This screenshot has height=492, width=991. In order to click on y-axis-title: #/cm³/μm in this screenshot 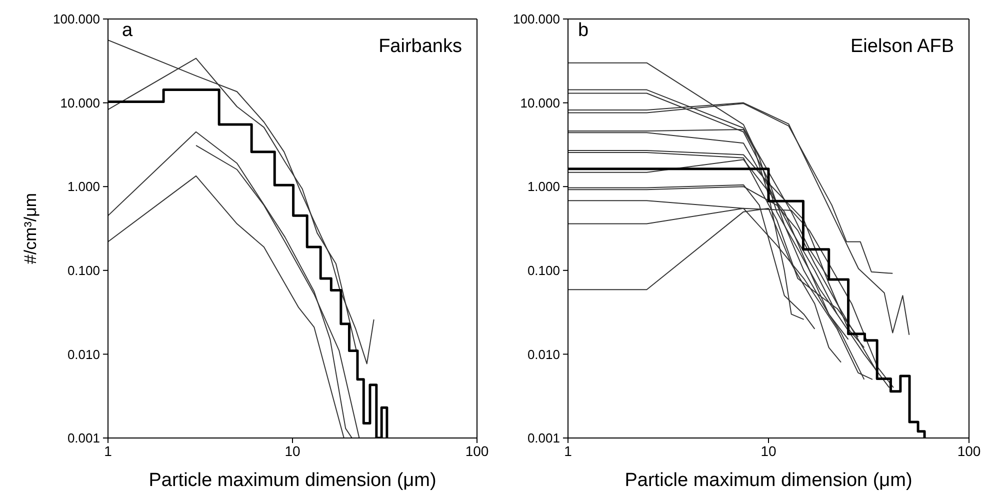, I will do `click(30, 228)`.